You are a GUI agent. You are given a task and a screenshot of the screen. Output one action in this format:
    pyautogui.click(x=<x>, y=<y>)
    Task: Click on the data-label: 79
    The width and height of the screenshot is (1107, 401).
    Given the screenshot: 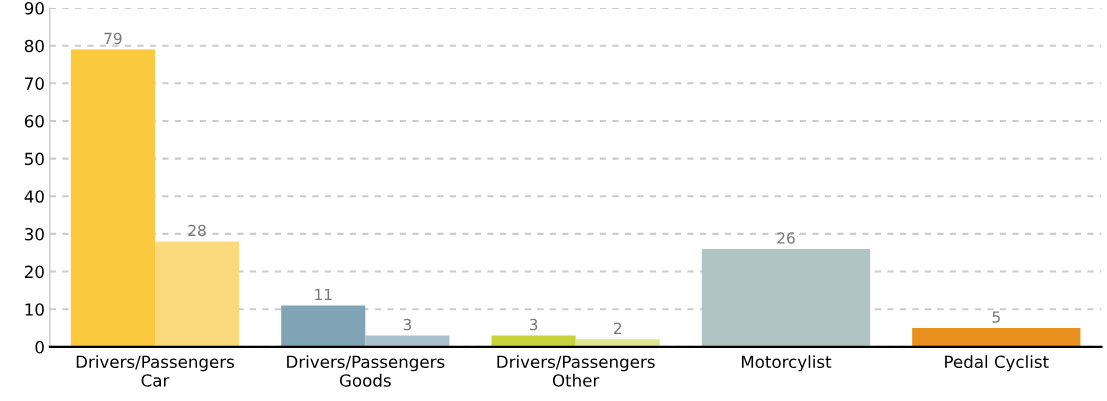 What is the action you would take?
    pyautogui.click(x=113, y=38)
    